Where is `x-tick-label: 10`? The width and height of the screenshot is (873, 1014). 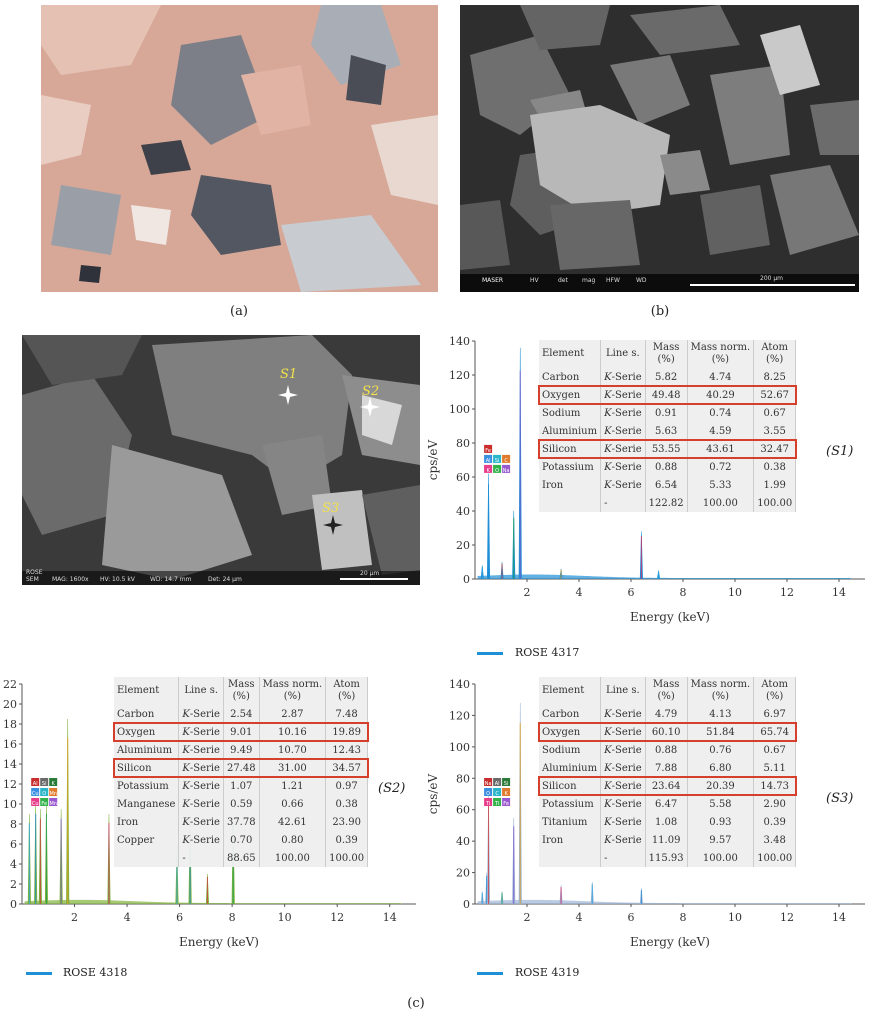
x-tick-label: 10 is located at coordinates (735, 592).